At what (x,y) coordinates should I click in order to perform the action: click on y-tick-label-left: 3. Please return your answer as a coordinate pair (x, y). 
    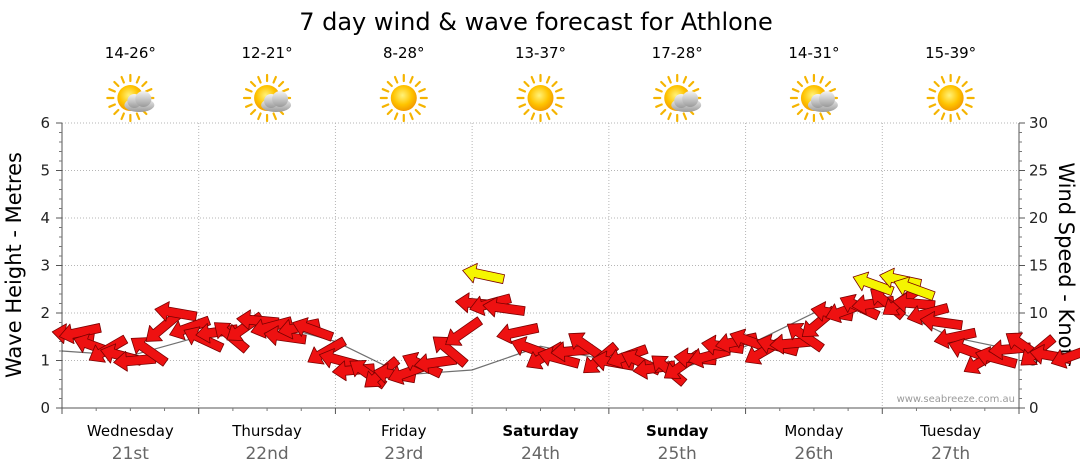
    Looking at the image, I should click on (45, 266).